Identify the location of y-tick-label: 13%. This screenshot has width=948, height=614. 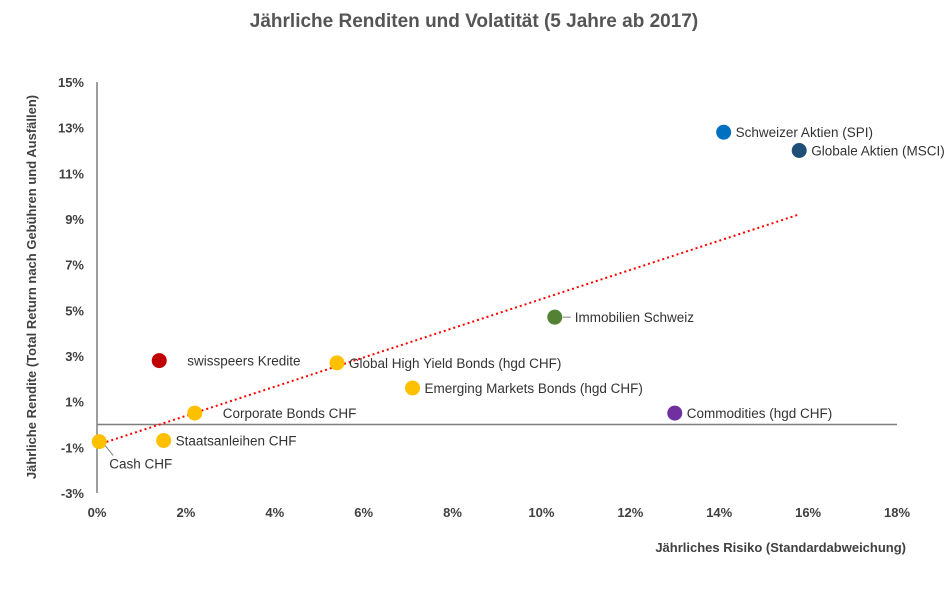
(71, 128).